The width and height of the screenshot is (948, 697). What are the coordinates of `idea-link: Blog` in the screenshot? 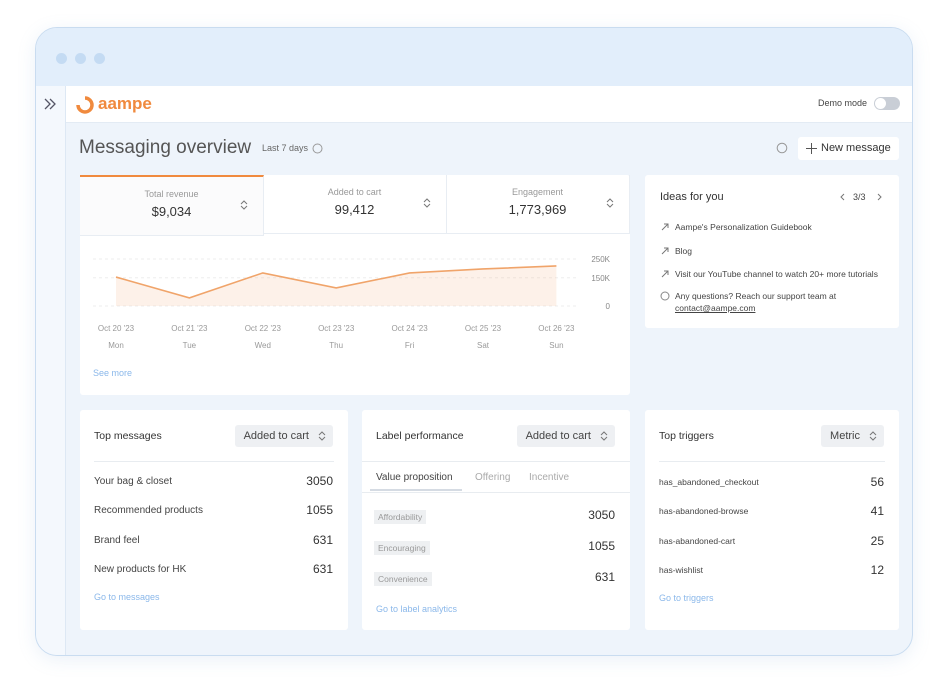 It's located at (684, 250).